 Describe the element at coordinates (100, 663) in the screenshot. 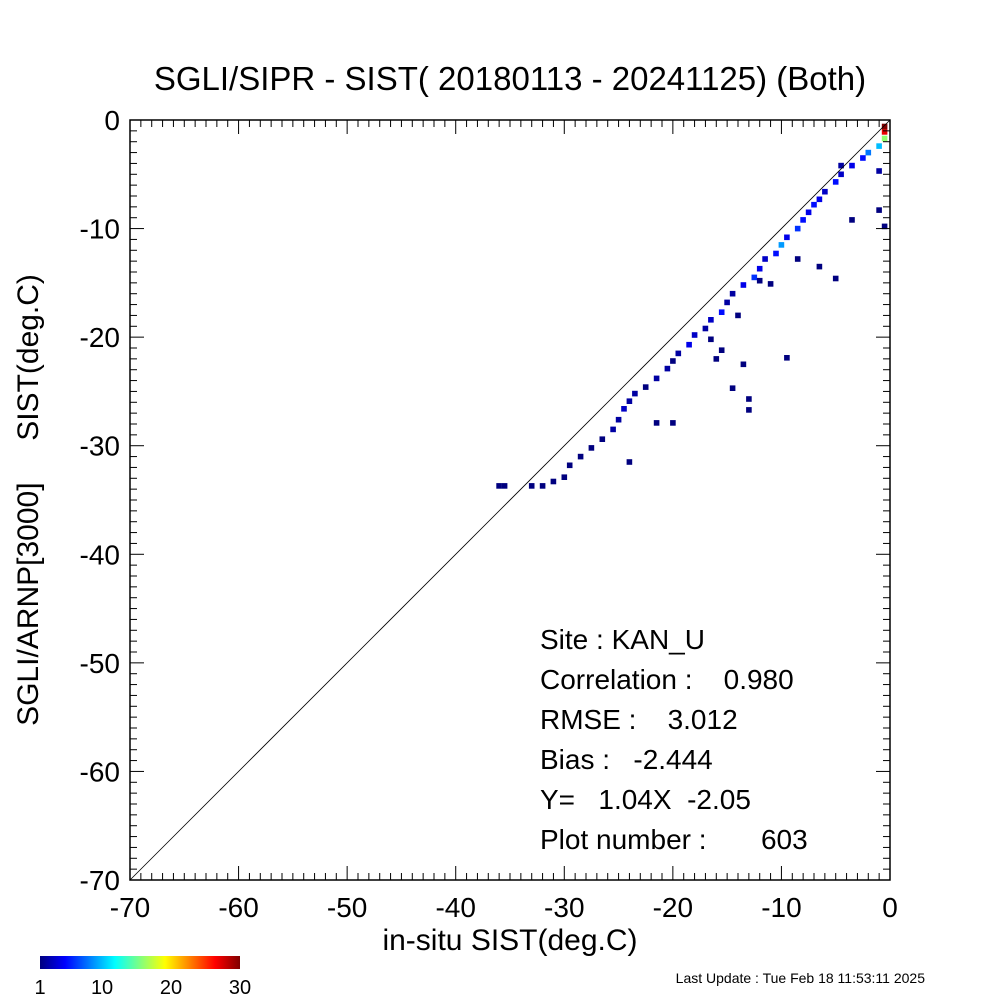

I see `y-tick-label: -50` at that location.